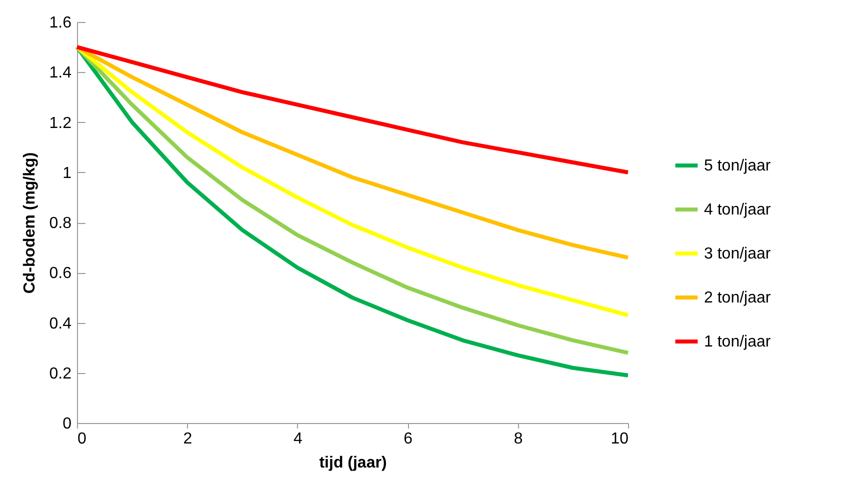 The height and width of the screenshot is (504, 859). Describe the element at coordinates (60, 223) in the screenshot. I see `y-tick-label: 0.8` at that location.